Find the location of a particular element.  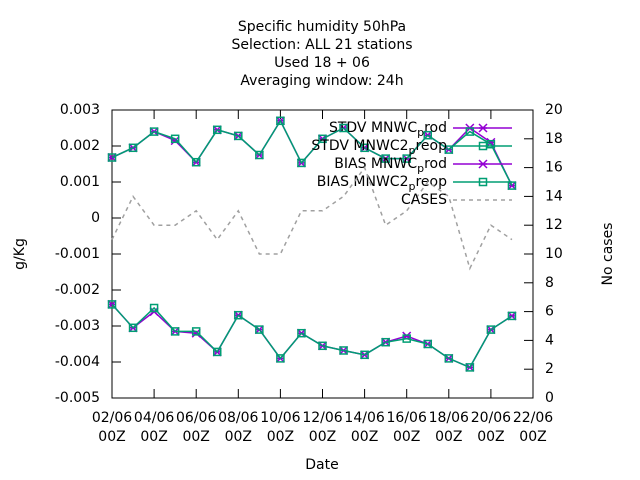

y-tick-label: -0.001 is located at coordinates (77, 254).